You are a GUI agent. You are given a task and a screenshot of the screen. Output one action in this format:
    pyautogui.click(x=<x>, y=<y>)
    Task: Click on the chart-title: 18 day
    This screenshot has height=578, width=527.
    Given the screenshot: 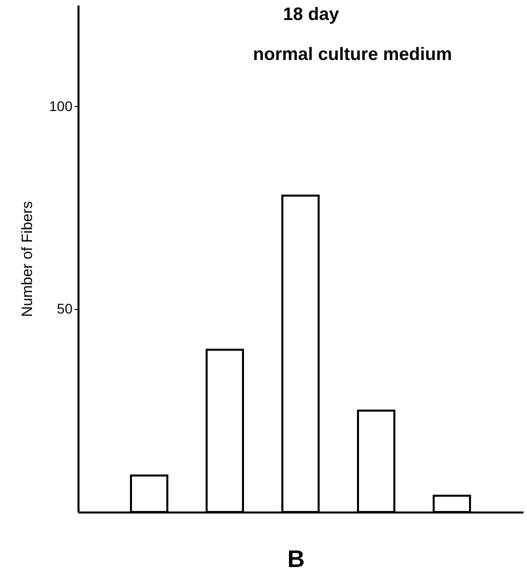 What is the action you would take?
    pyautogui.click(x=311, y=14)
    